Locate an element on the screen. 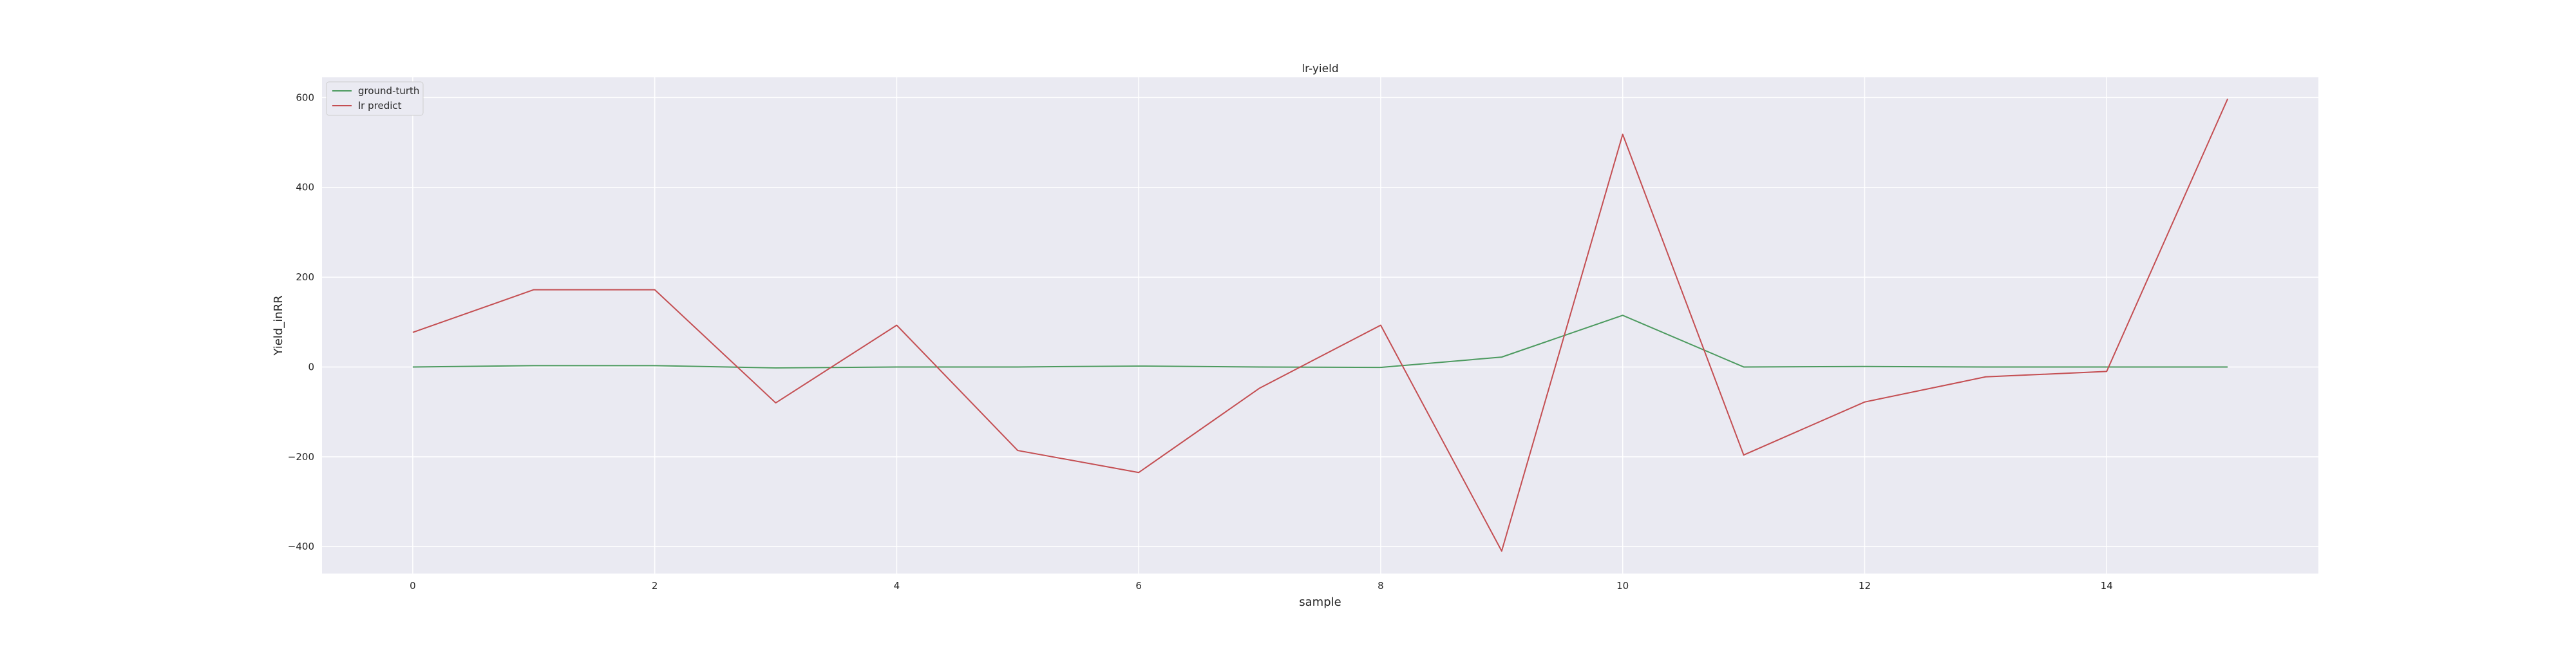  x-tick-labels: 0 2 4 6 8 10 12 14 is located at coordinates (1261, 586).